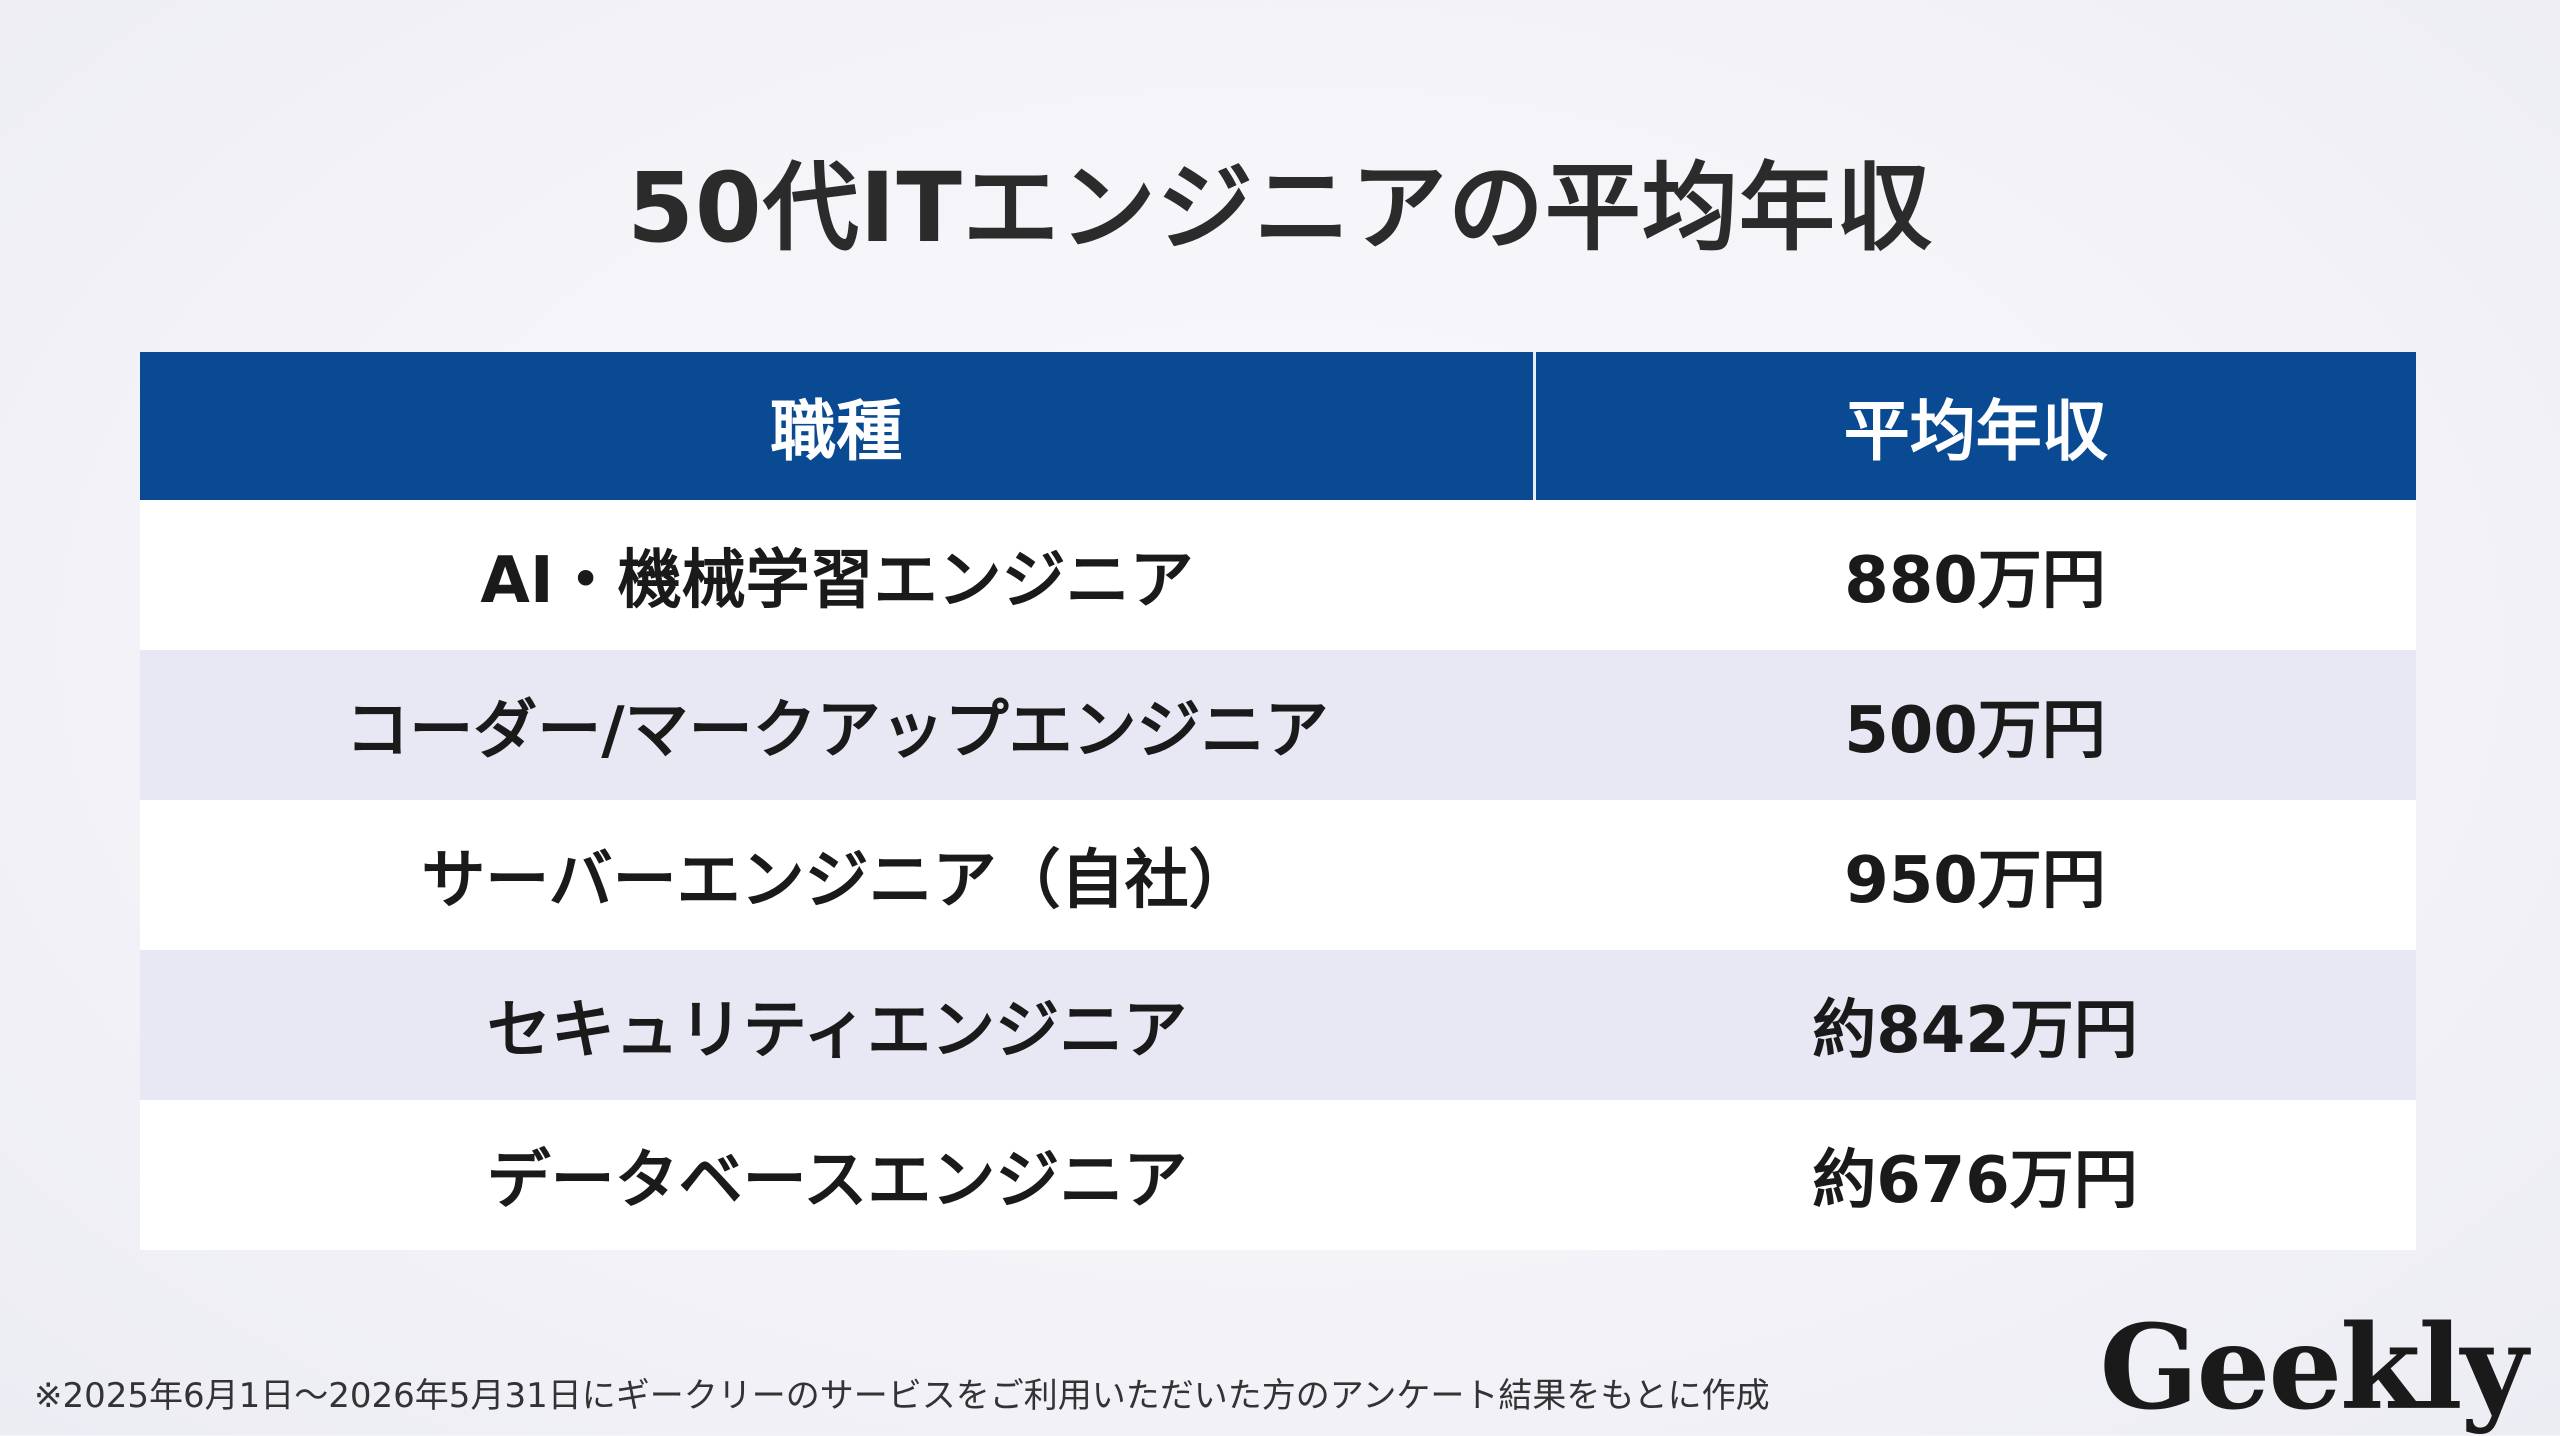  I want to click on job-cell: データベースエンジニア, so click(837, 1175).